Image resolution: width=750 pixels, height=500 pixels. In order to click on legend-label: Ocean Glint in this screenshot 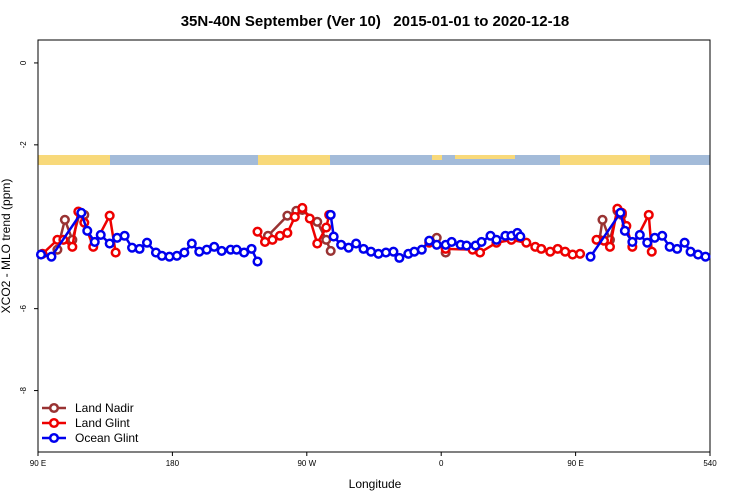, I will do `click(107, 438)`.